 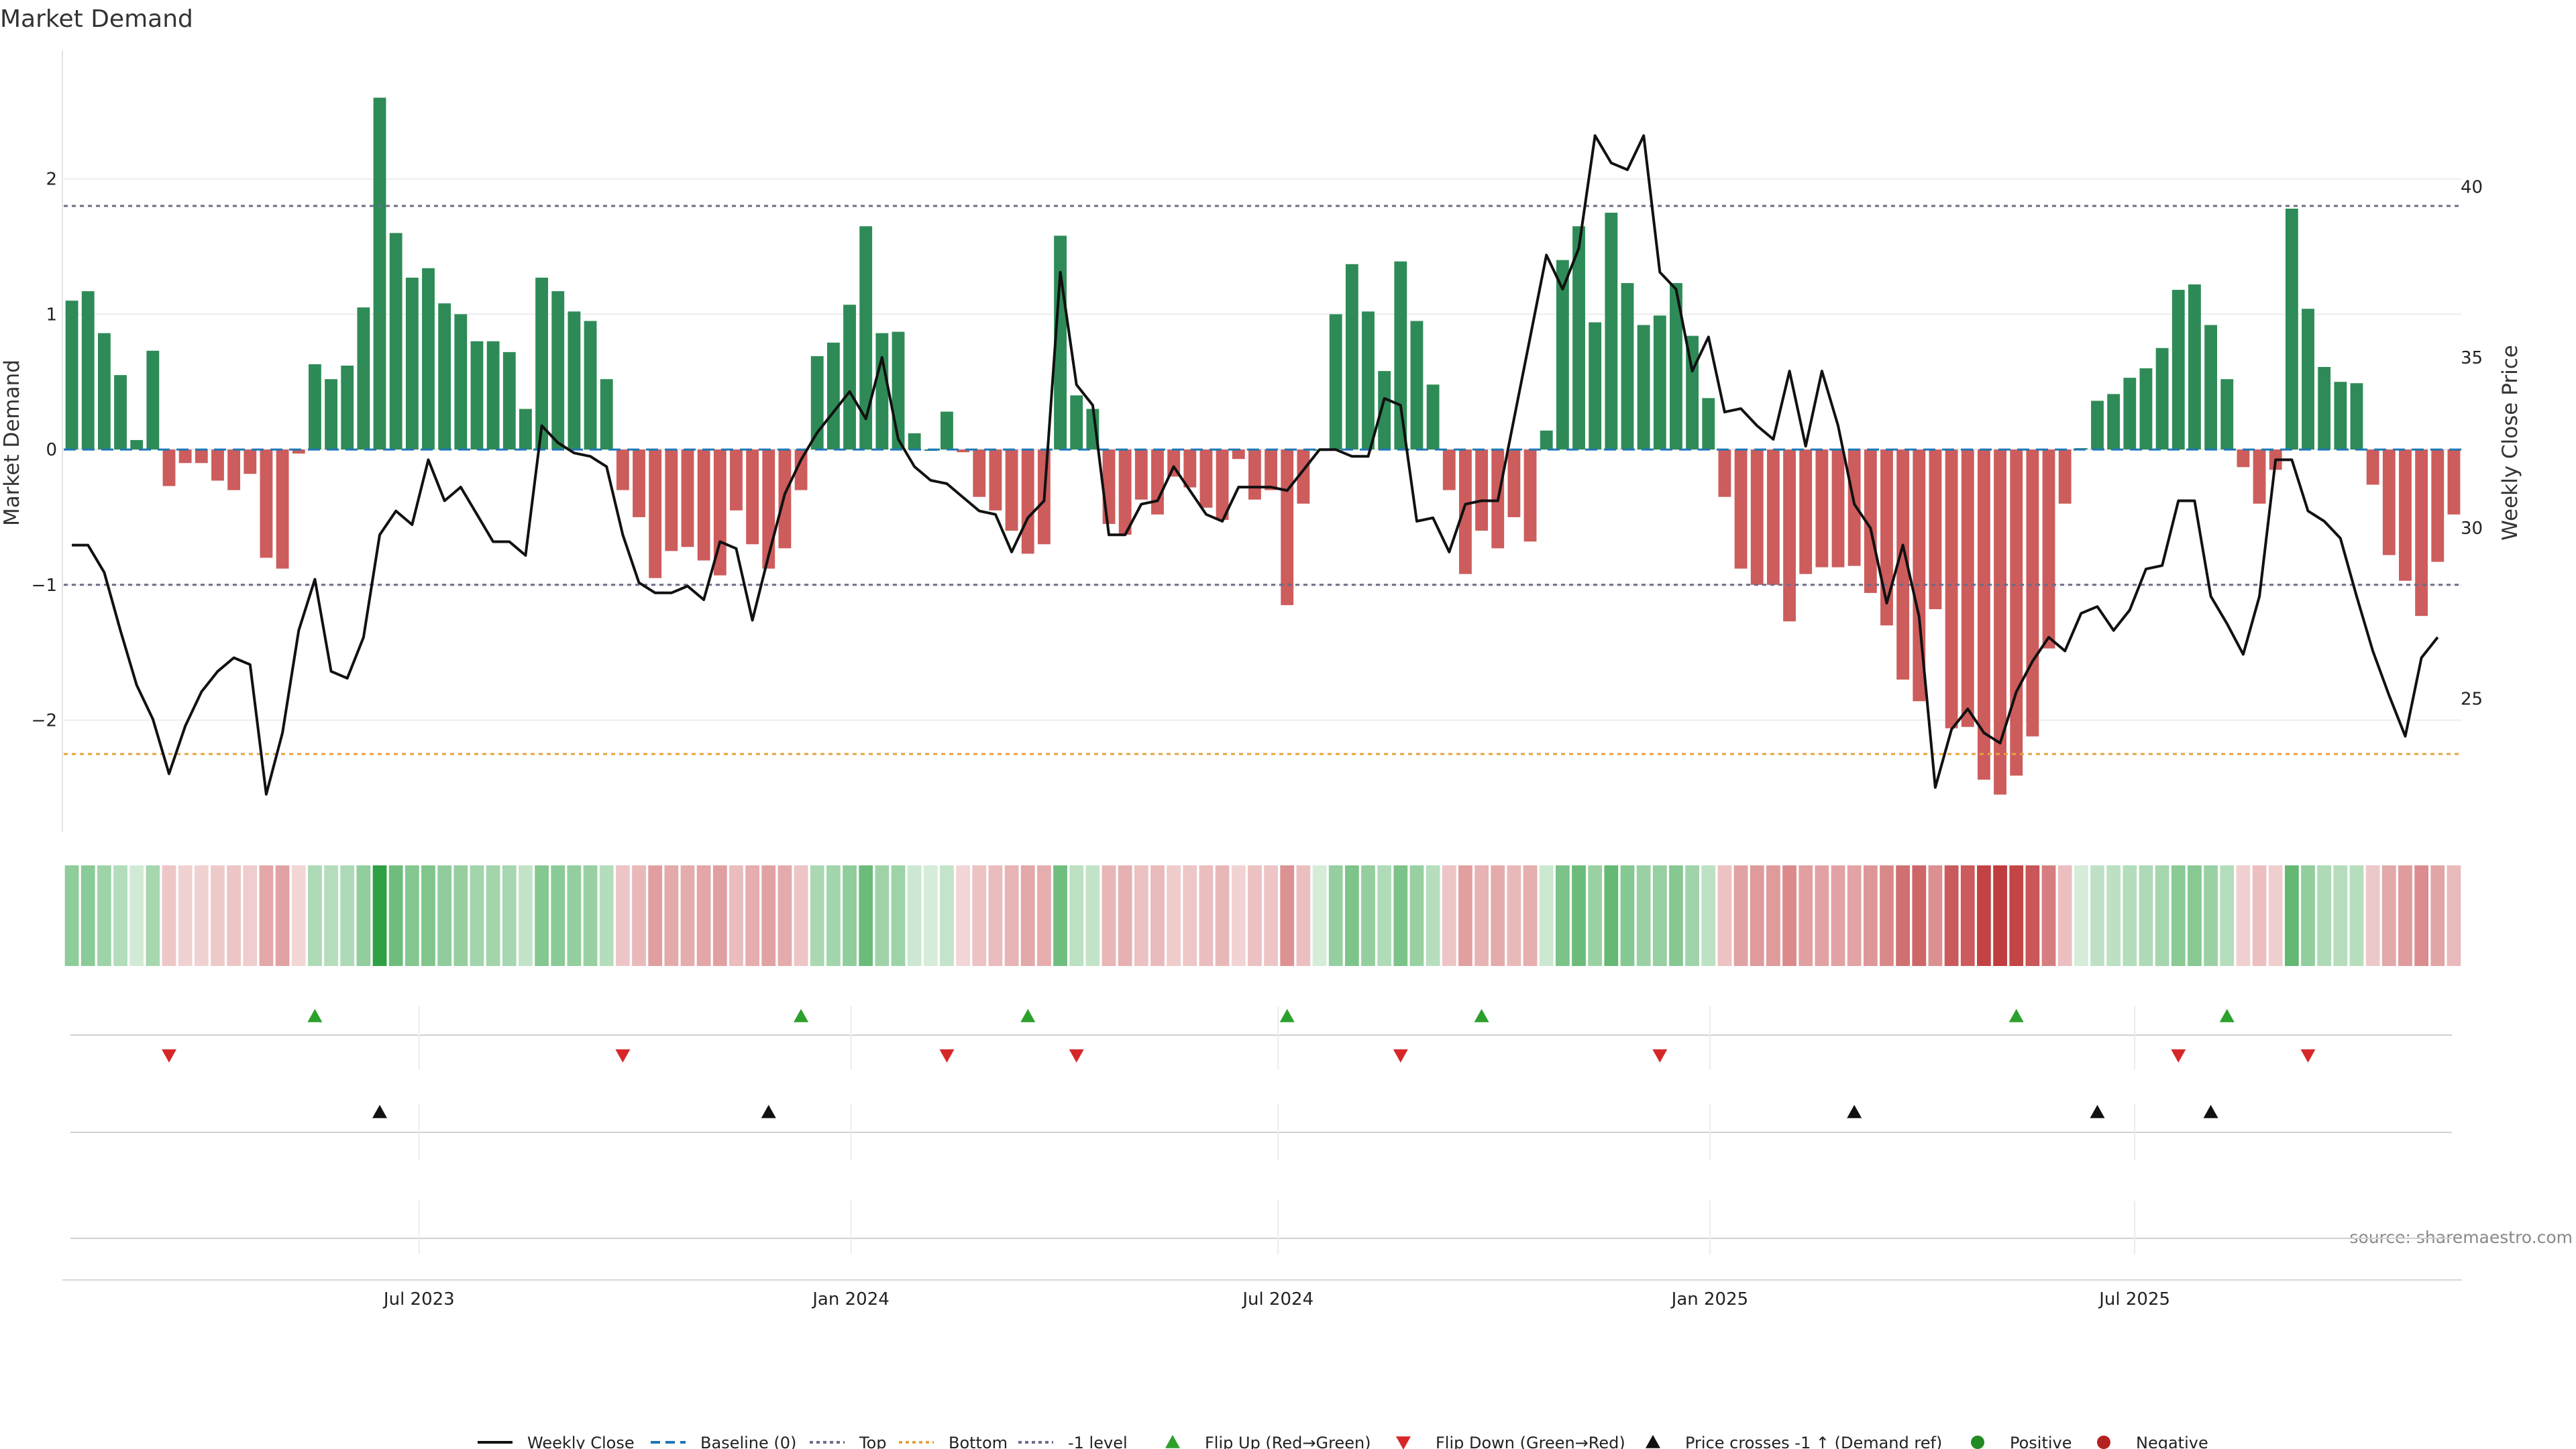 What do you see at coordinates (1977, 1442) in the screenshot?
I see `legend-positive-swatch` at bounding box center [1977, 1442].